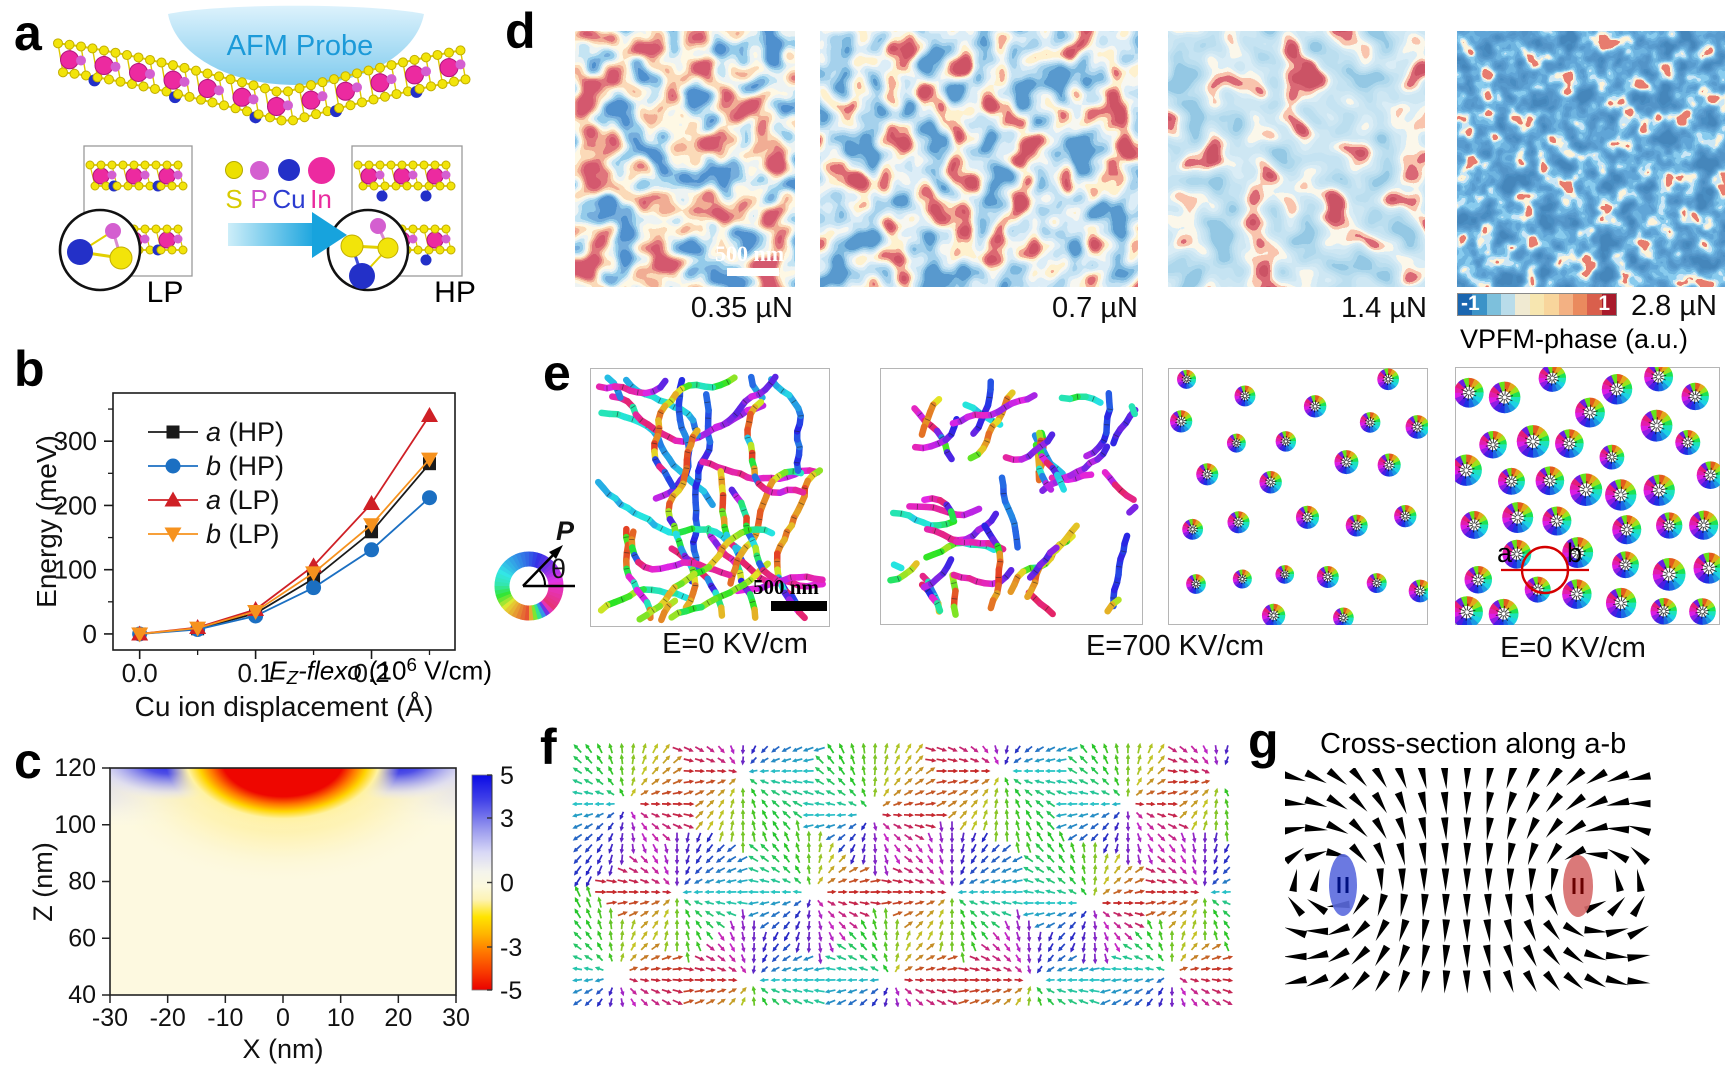  Describe the element at coordinates (1094, 308) in the screenshot. I see `d-caption-2: 0.7 µN` at that location.